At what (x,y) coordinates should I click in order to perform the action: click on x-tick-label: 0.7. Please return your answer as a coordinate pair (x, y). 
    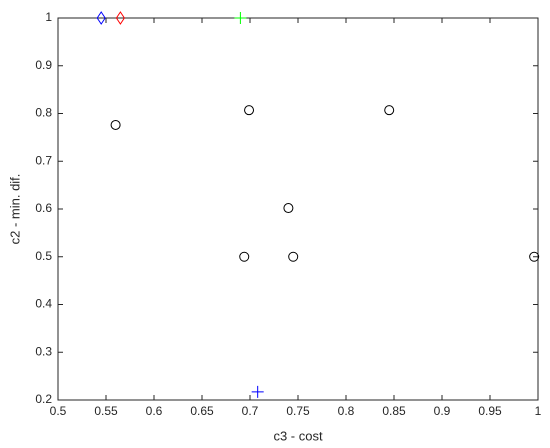
    Looking at the image, I should click on (250, 411).